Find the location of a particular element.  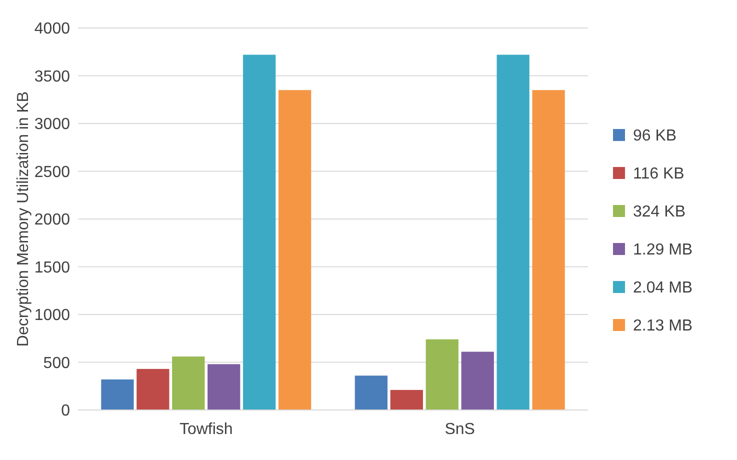

legend-label: 96 KB is located at coordinates (655, 136).